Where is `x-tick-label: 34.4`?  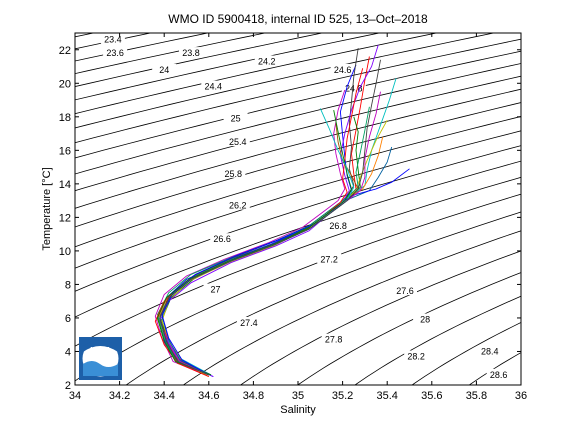
x-tick-label: 34.4 is located at coordinates (163, 396).